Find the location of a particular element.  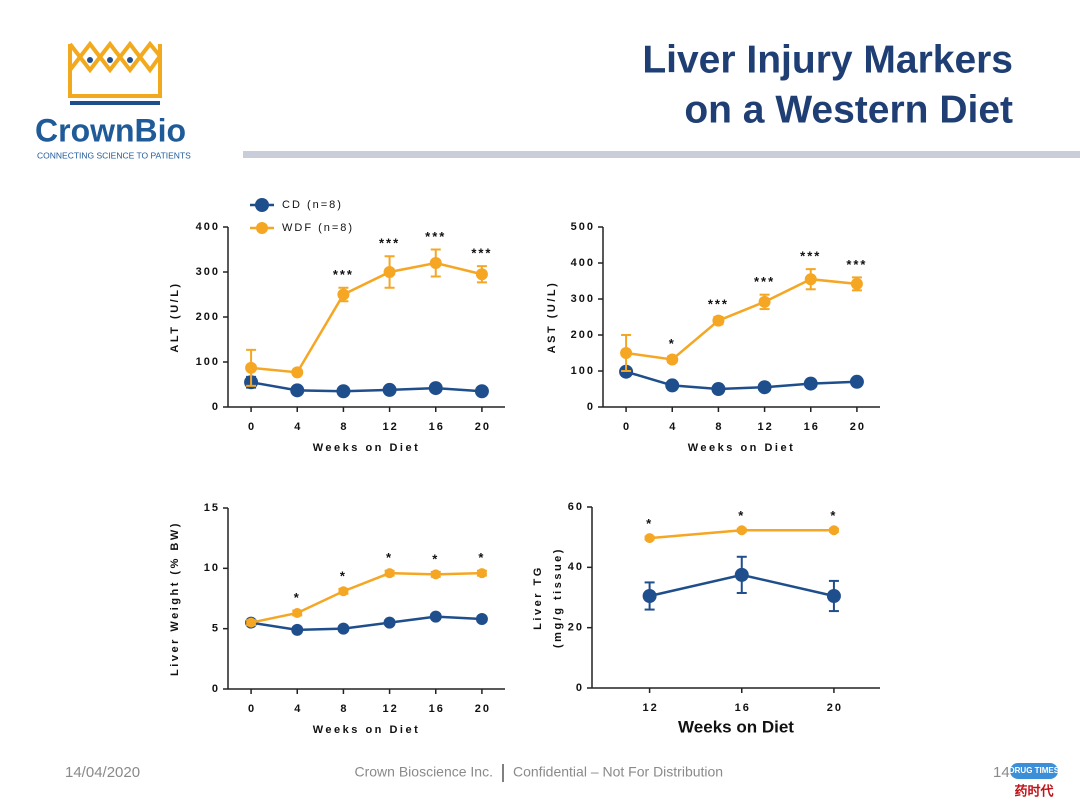

y-axis-label: Liver Weight (% BW) is located at coordinates (175, 598).